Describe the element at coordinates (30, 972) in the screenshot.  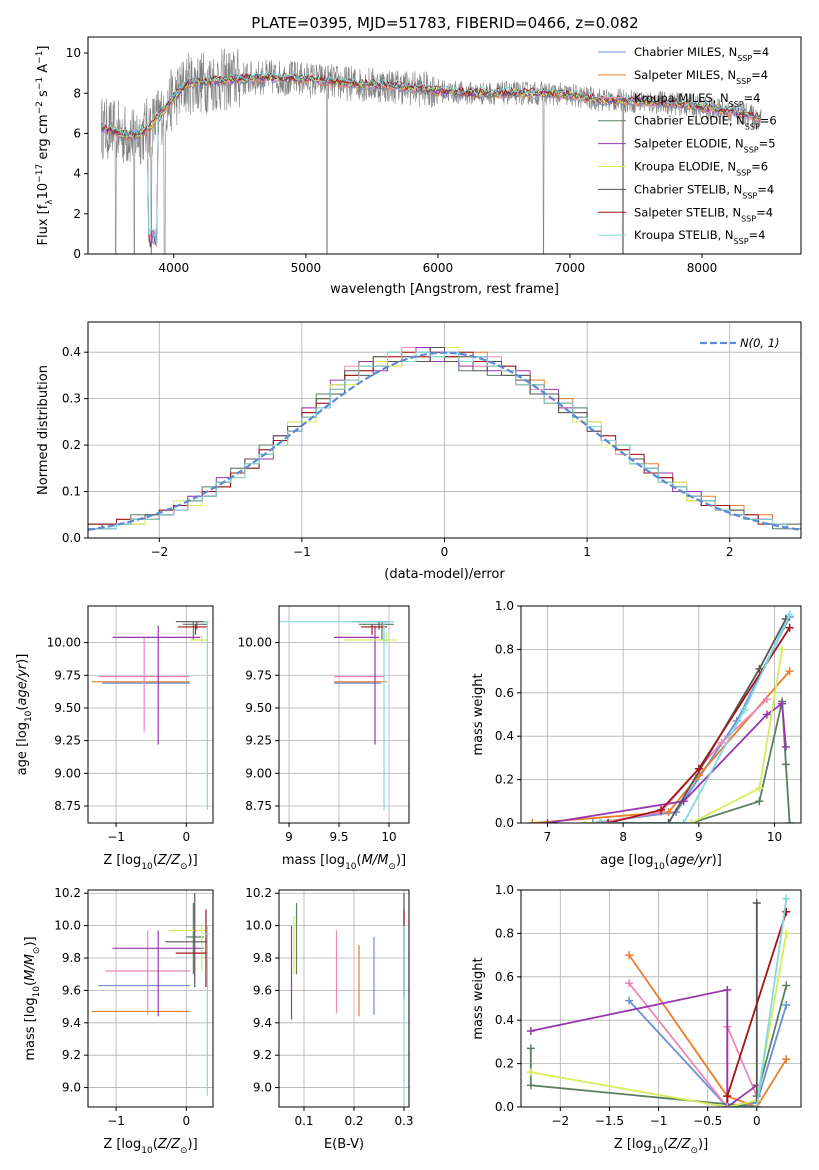
I see `y-axis-label-part: M/` at that location.